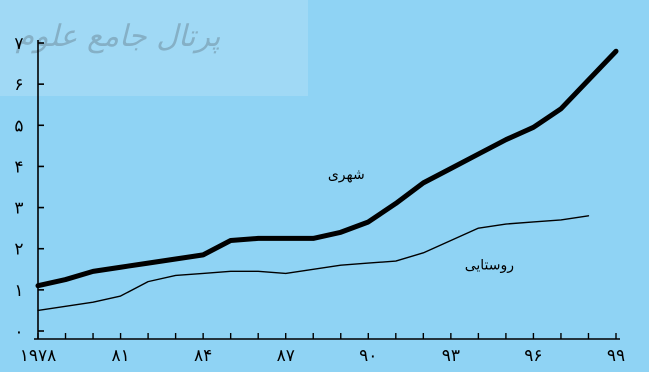 This screenshot has height=372, width=649. What do you see at coordinates (18, 209) in the screenshot?
I see `y-tick-label: ۳` at bounding box center [18, 209].